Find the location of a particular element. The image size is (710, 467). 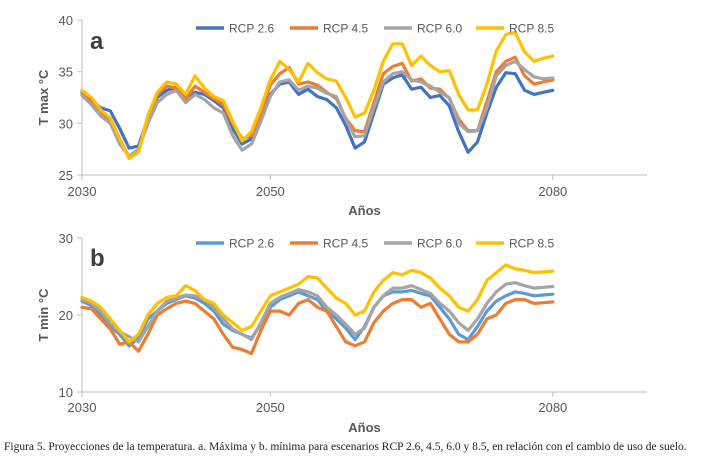

y-tick-label: 25 is located at coordinates (66, 175).